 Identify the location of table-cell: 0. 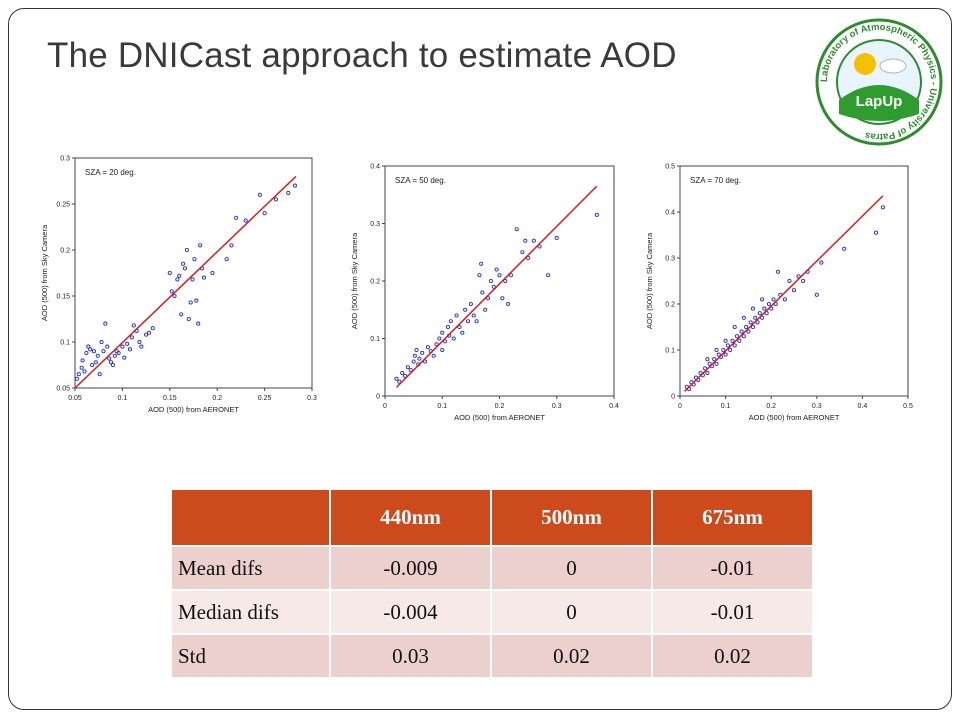
(571, 612).